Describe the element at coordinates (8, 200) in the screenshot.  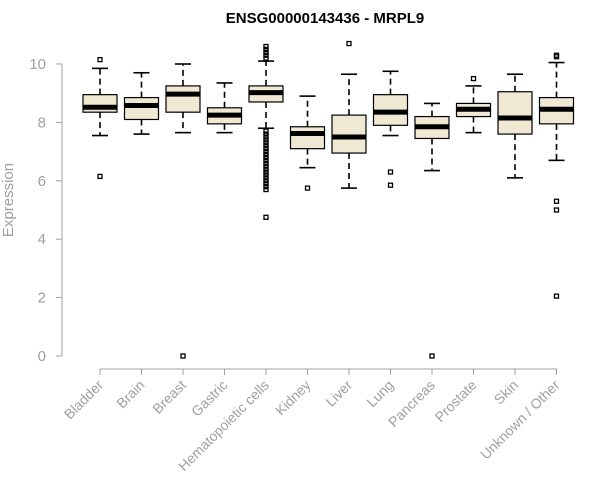
I see `y-axis-label: Expression` at that location.